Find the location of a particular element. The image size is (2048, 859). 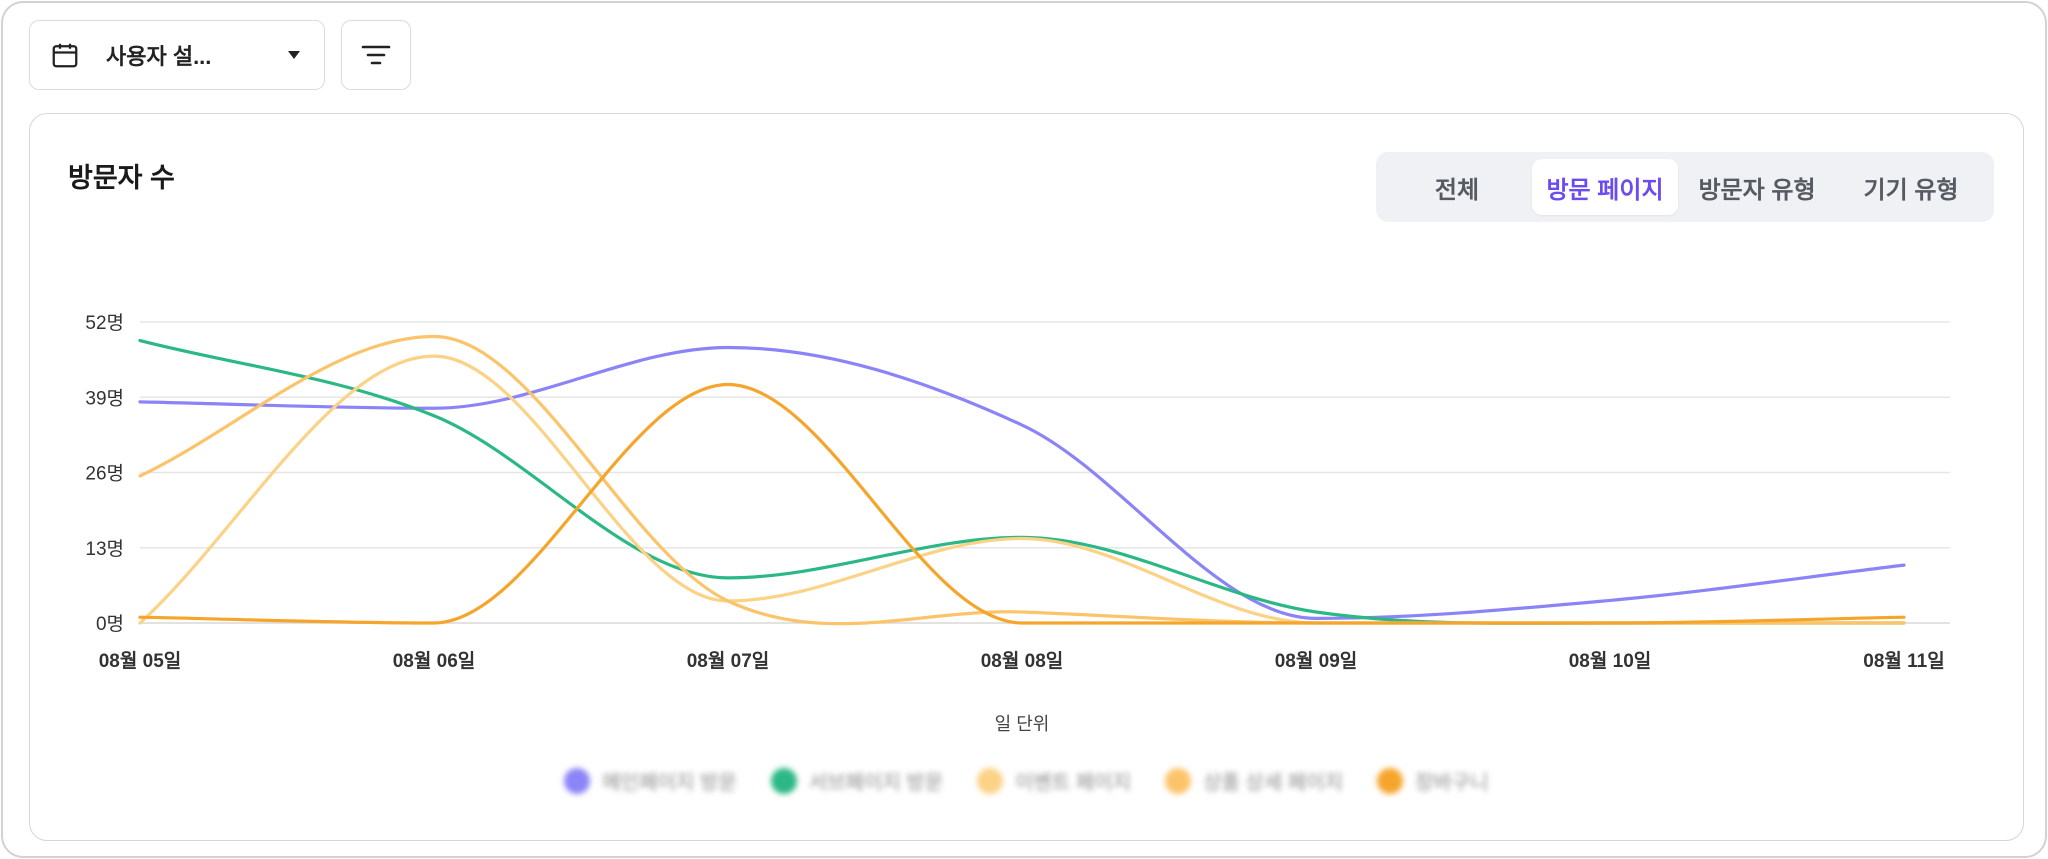

x-tick-label: 08월 09일 is located at coordinates (1316, 661).